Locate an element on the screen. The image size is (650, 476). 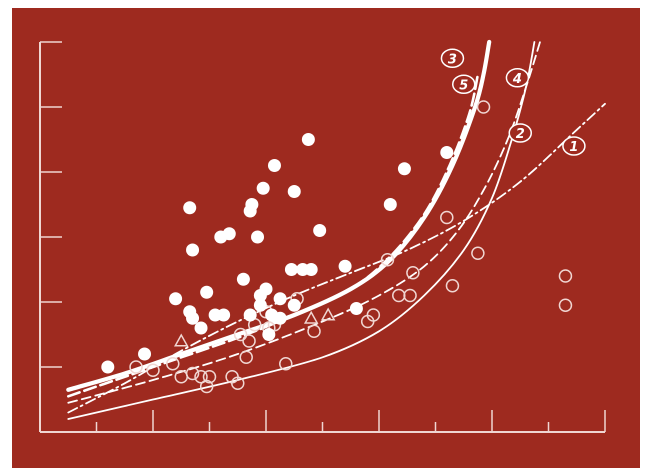
curve-label-1: 1 is located at coordinates (574, 146).